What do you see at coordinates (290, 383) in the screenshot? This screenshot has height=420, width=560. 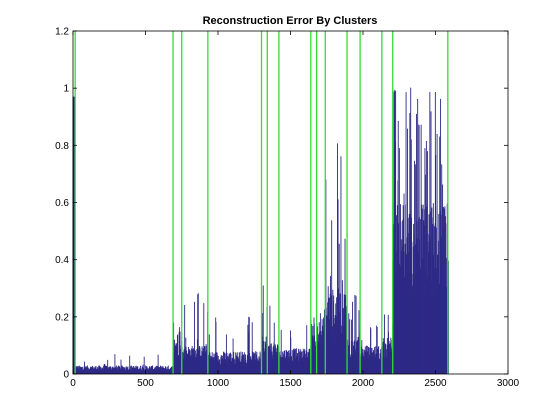 I see `x-tick-label: 1500` at bounding box center [290, 383].